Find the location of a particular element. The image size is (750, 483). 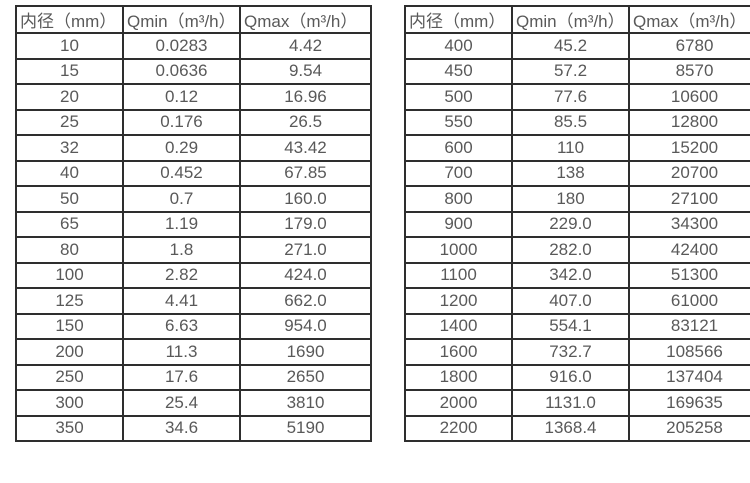

table-cell: 400 is located at coordinates (458, 46).